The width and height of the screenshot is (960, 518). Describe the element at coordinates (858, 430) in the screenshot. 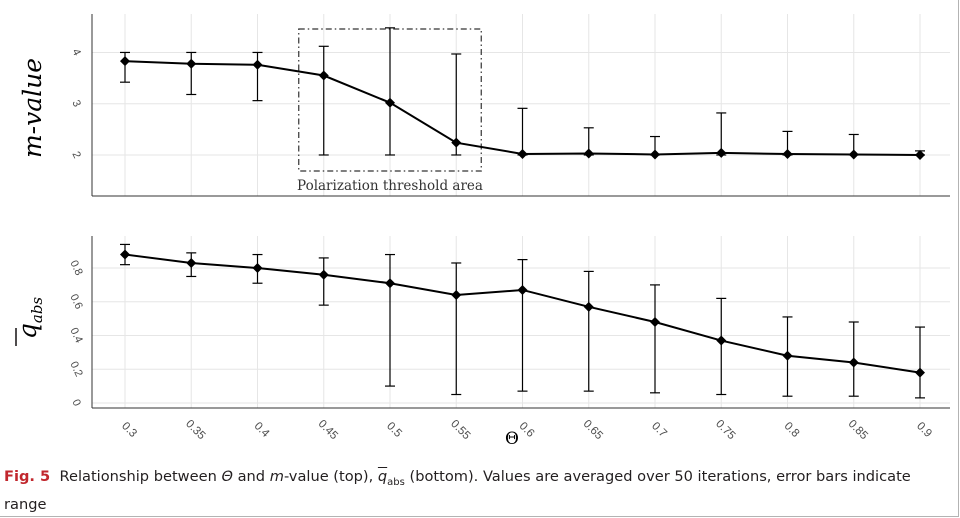

I see `x-tick-label: 0.85` at that location.